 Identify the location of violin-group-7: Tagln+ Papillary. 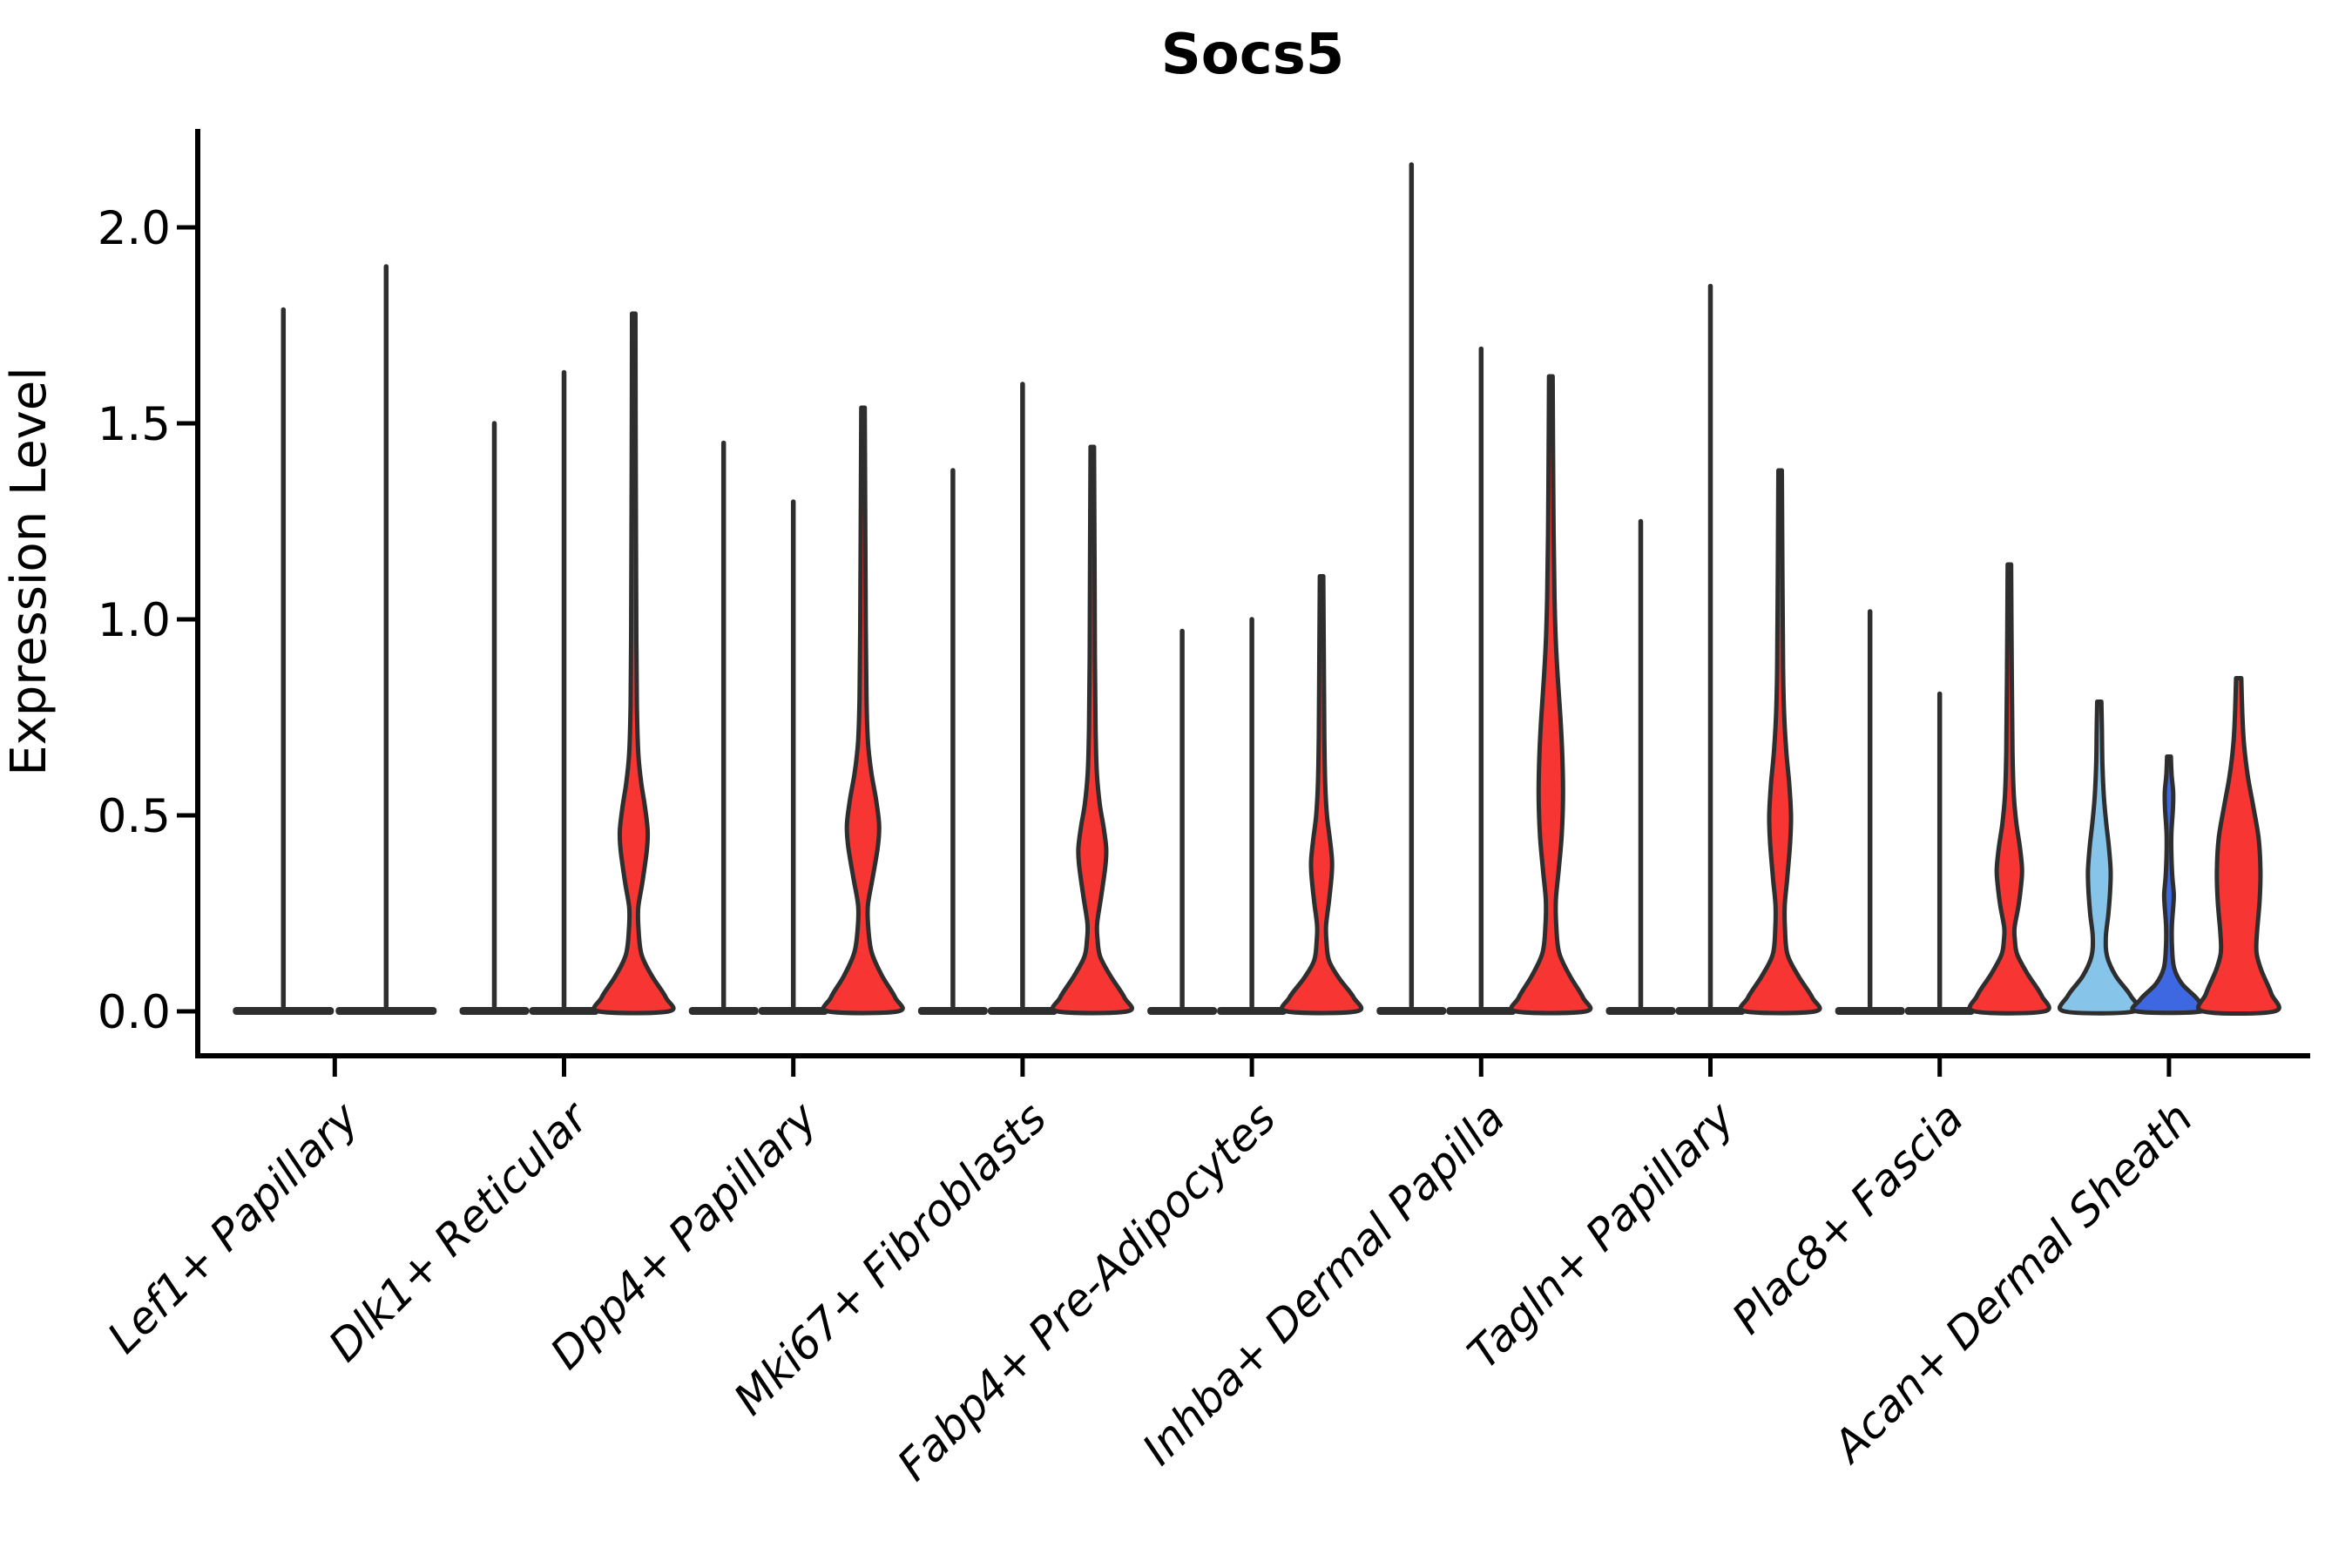
(1640, 831).